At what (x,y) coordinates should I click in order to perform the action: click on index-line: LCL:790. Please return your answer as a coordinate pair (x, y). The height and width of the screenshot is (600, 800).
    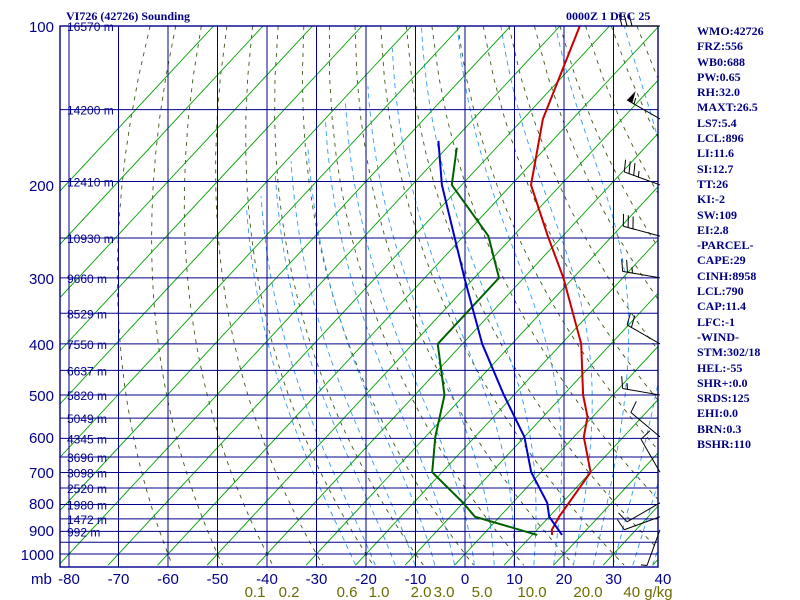
    Looking at the image, I should click on (720, 291).